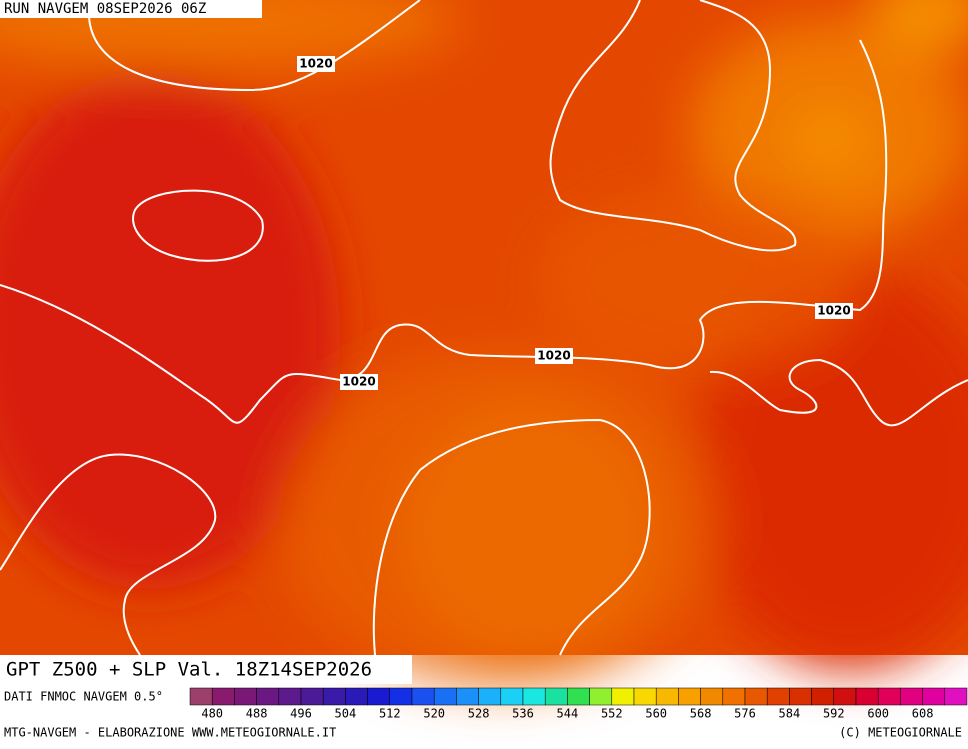 The width and height of the screenshot is (968, 749). I want to click on colorbar-tick-label: 608, so click(923, 714).